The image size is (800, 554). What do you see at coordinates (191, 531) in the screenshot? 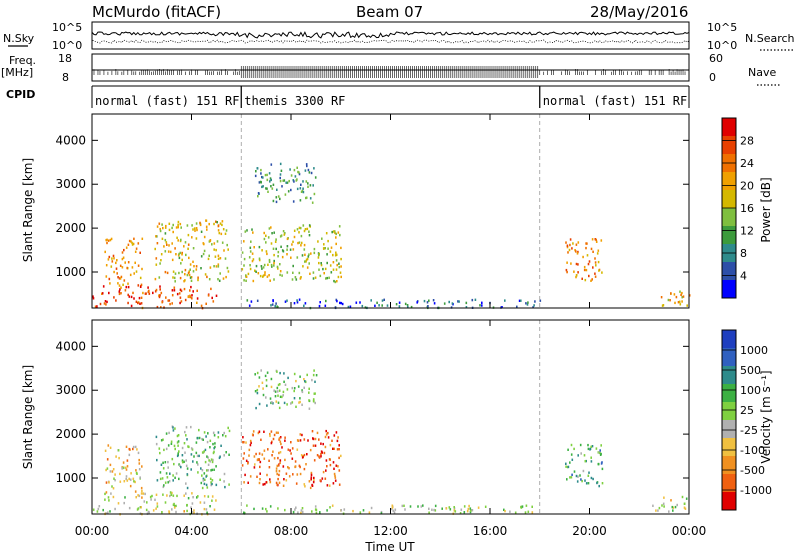
I see `x-tick-label: 04:00` at bounding box center [191, 531].